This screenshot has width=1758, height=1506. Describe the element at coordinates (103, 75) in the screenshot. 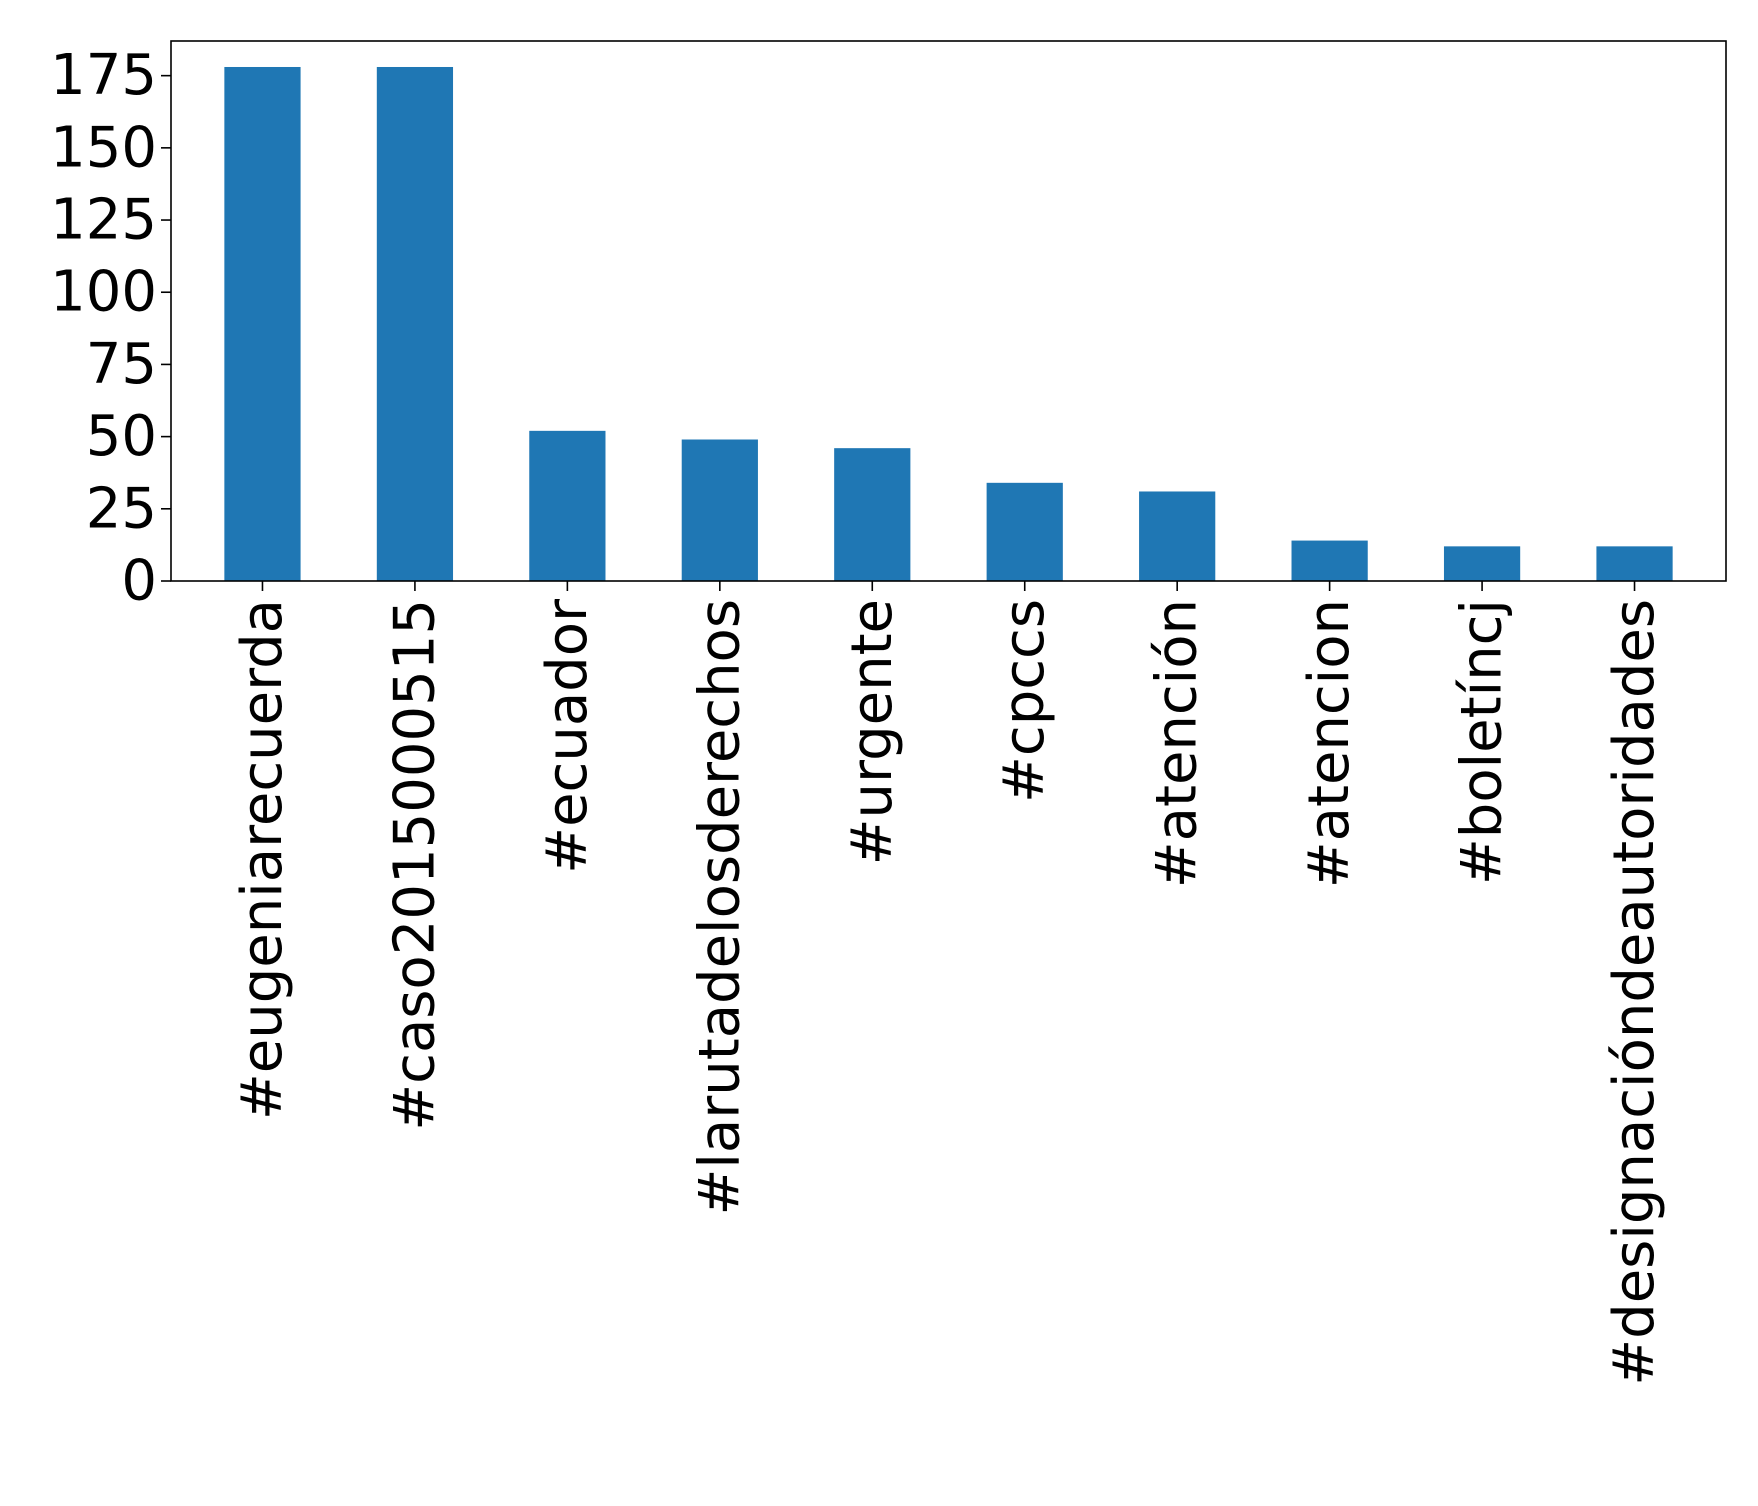

I see `y-tick-label-7: 175` at that location.